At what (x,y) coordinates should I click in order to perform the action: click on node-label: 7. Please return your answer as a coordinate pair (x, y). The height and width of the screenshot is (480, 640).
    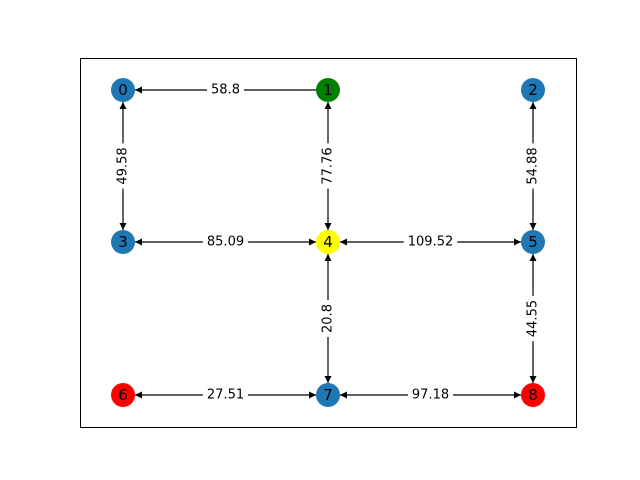
    Looking at the image, I should click on (328, 395).